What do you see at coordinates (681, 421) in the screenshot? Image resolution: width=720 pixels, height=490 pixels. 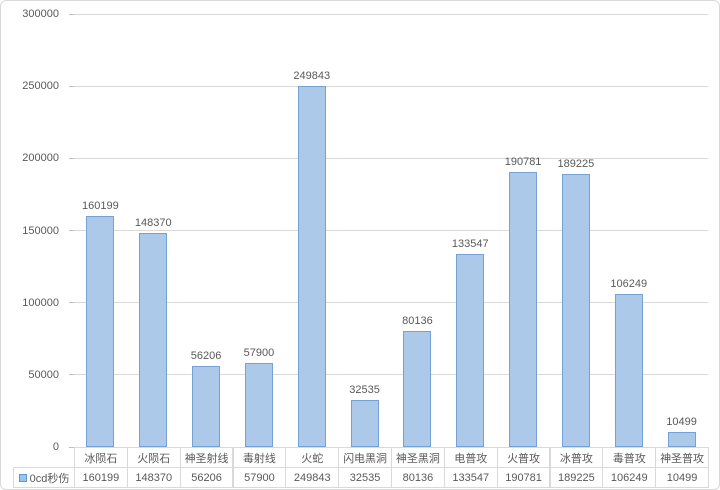 I see `bar-value-label: 10499` at bounding box center [681, 421].